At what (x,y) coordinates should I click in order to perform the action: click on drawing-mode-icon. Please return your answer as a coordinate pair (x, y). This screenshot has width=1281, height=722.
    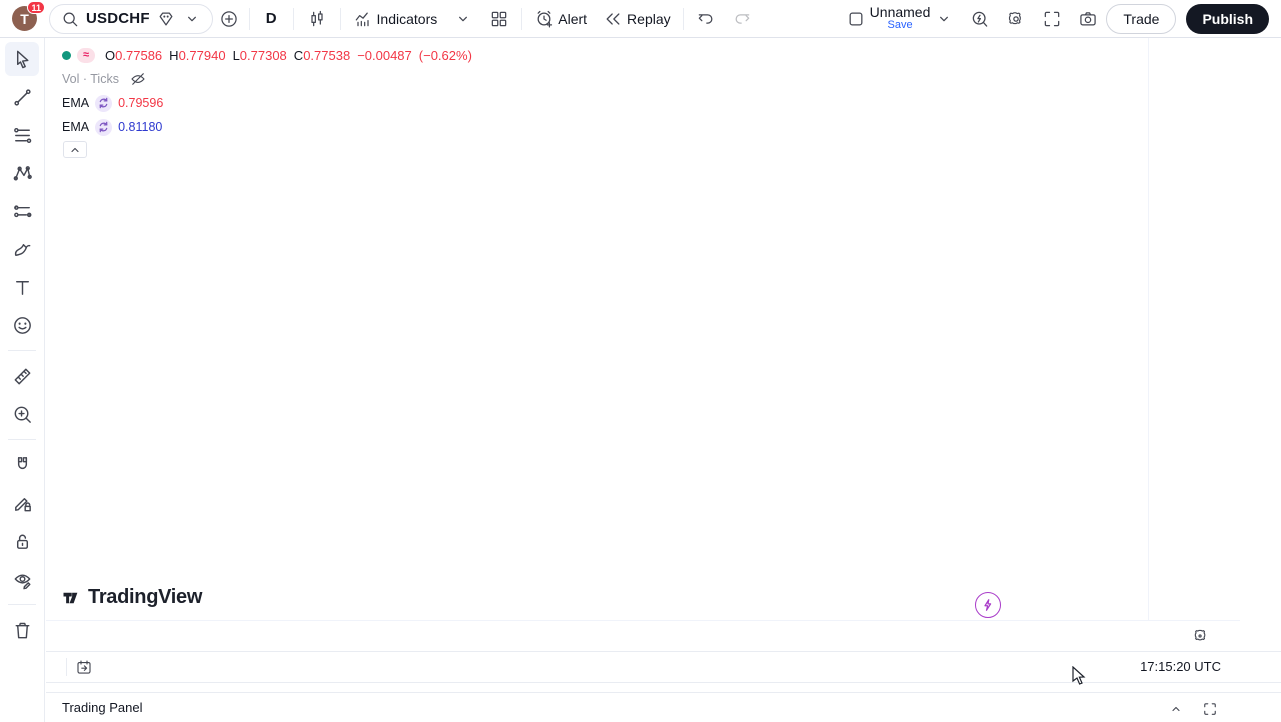
    Looking at the image, I should click on (22, 503).